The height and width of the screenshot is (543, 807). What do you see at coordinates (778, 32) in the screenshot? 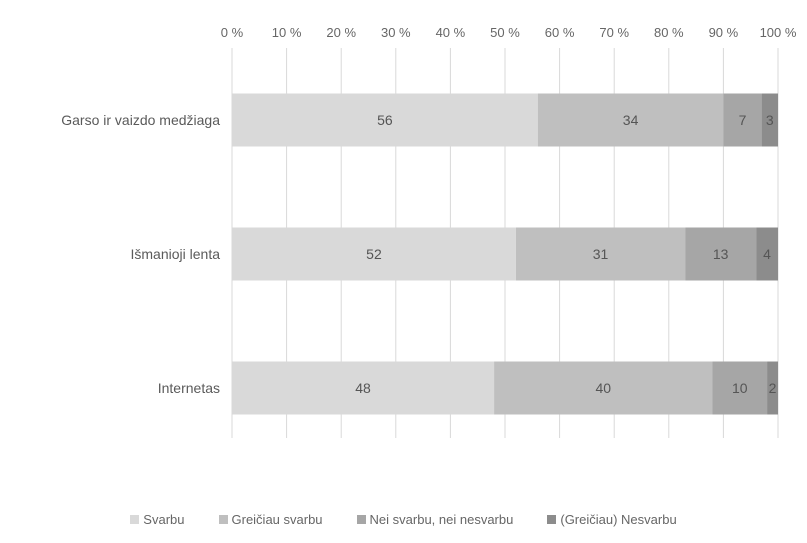
I see `x-tick-label: 100 %` at bounding box center [778, 32].